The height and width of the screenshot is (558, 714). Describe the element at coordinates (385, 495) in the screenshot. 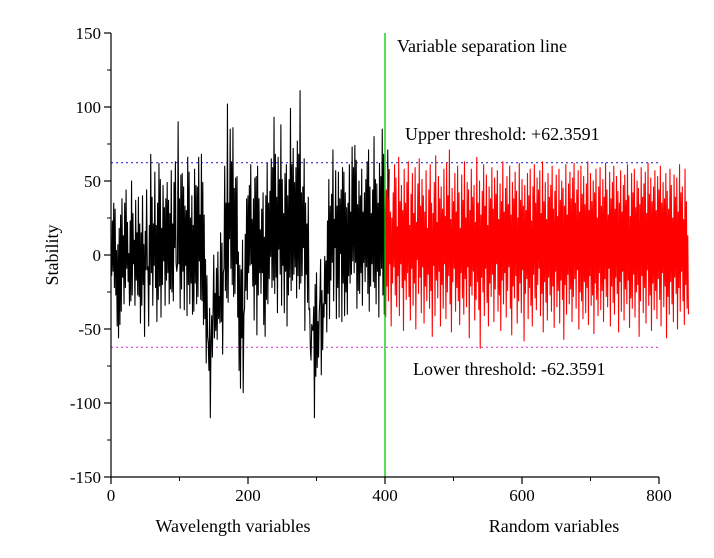

I see `x-tick-label: 400` at that location.